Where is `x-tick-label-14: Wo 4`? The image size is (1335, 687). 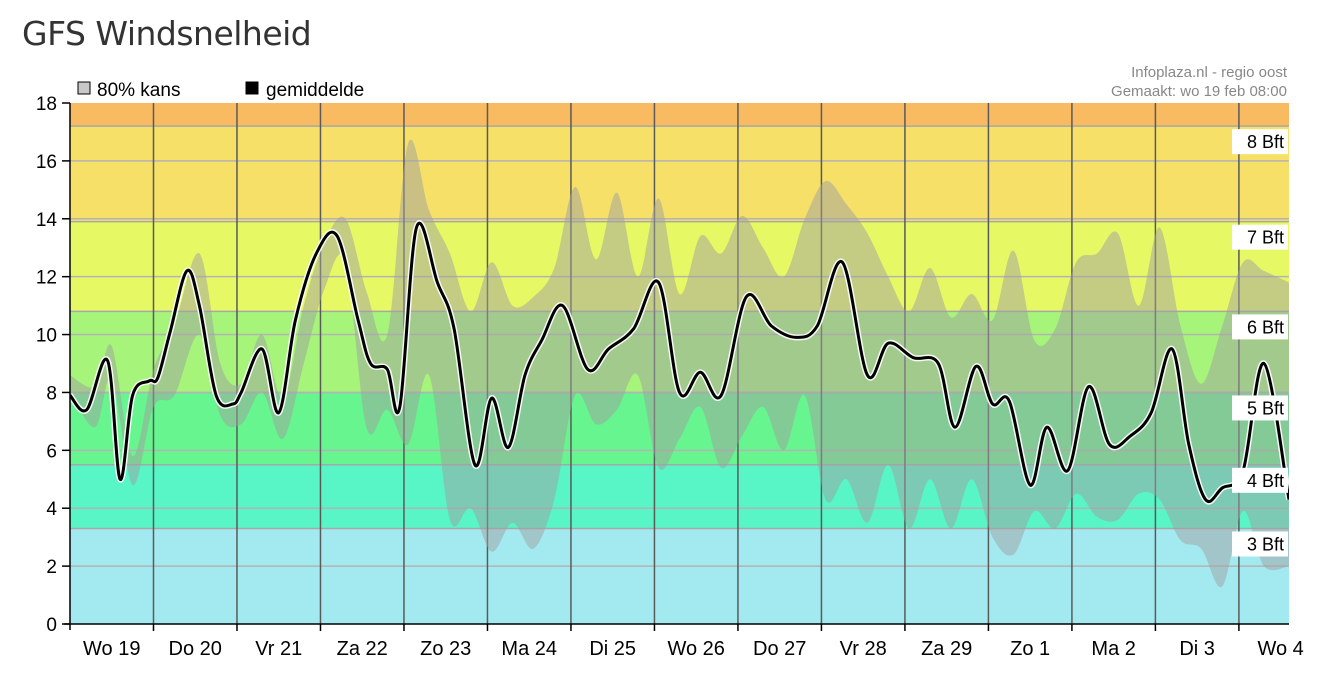
x-tick-label-14: Wo 4 is located at coordinates (1280, 649).